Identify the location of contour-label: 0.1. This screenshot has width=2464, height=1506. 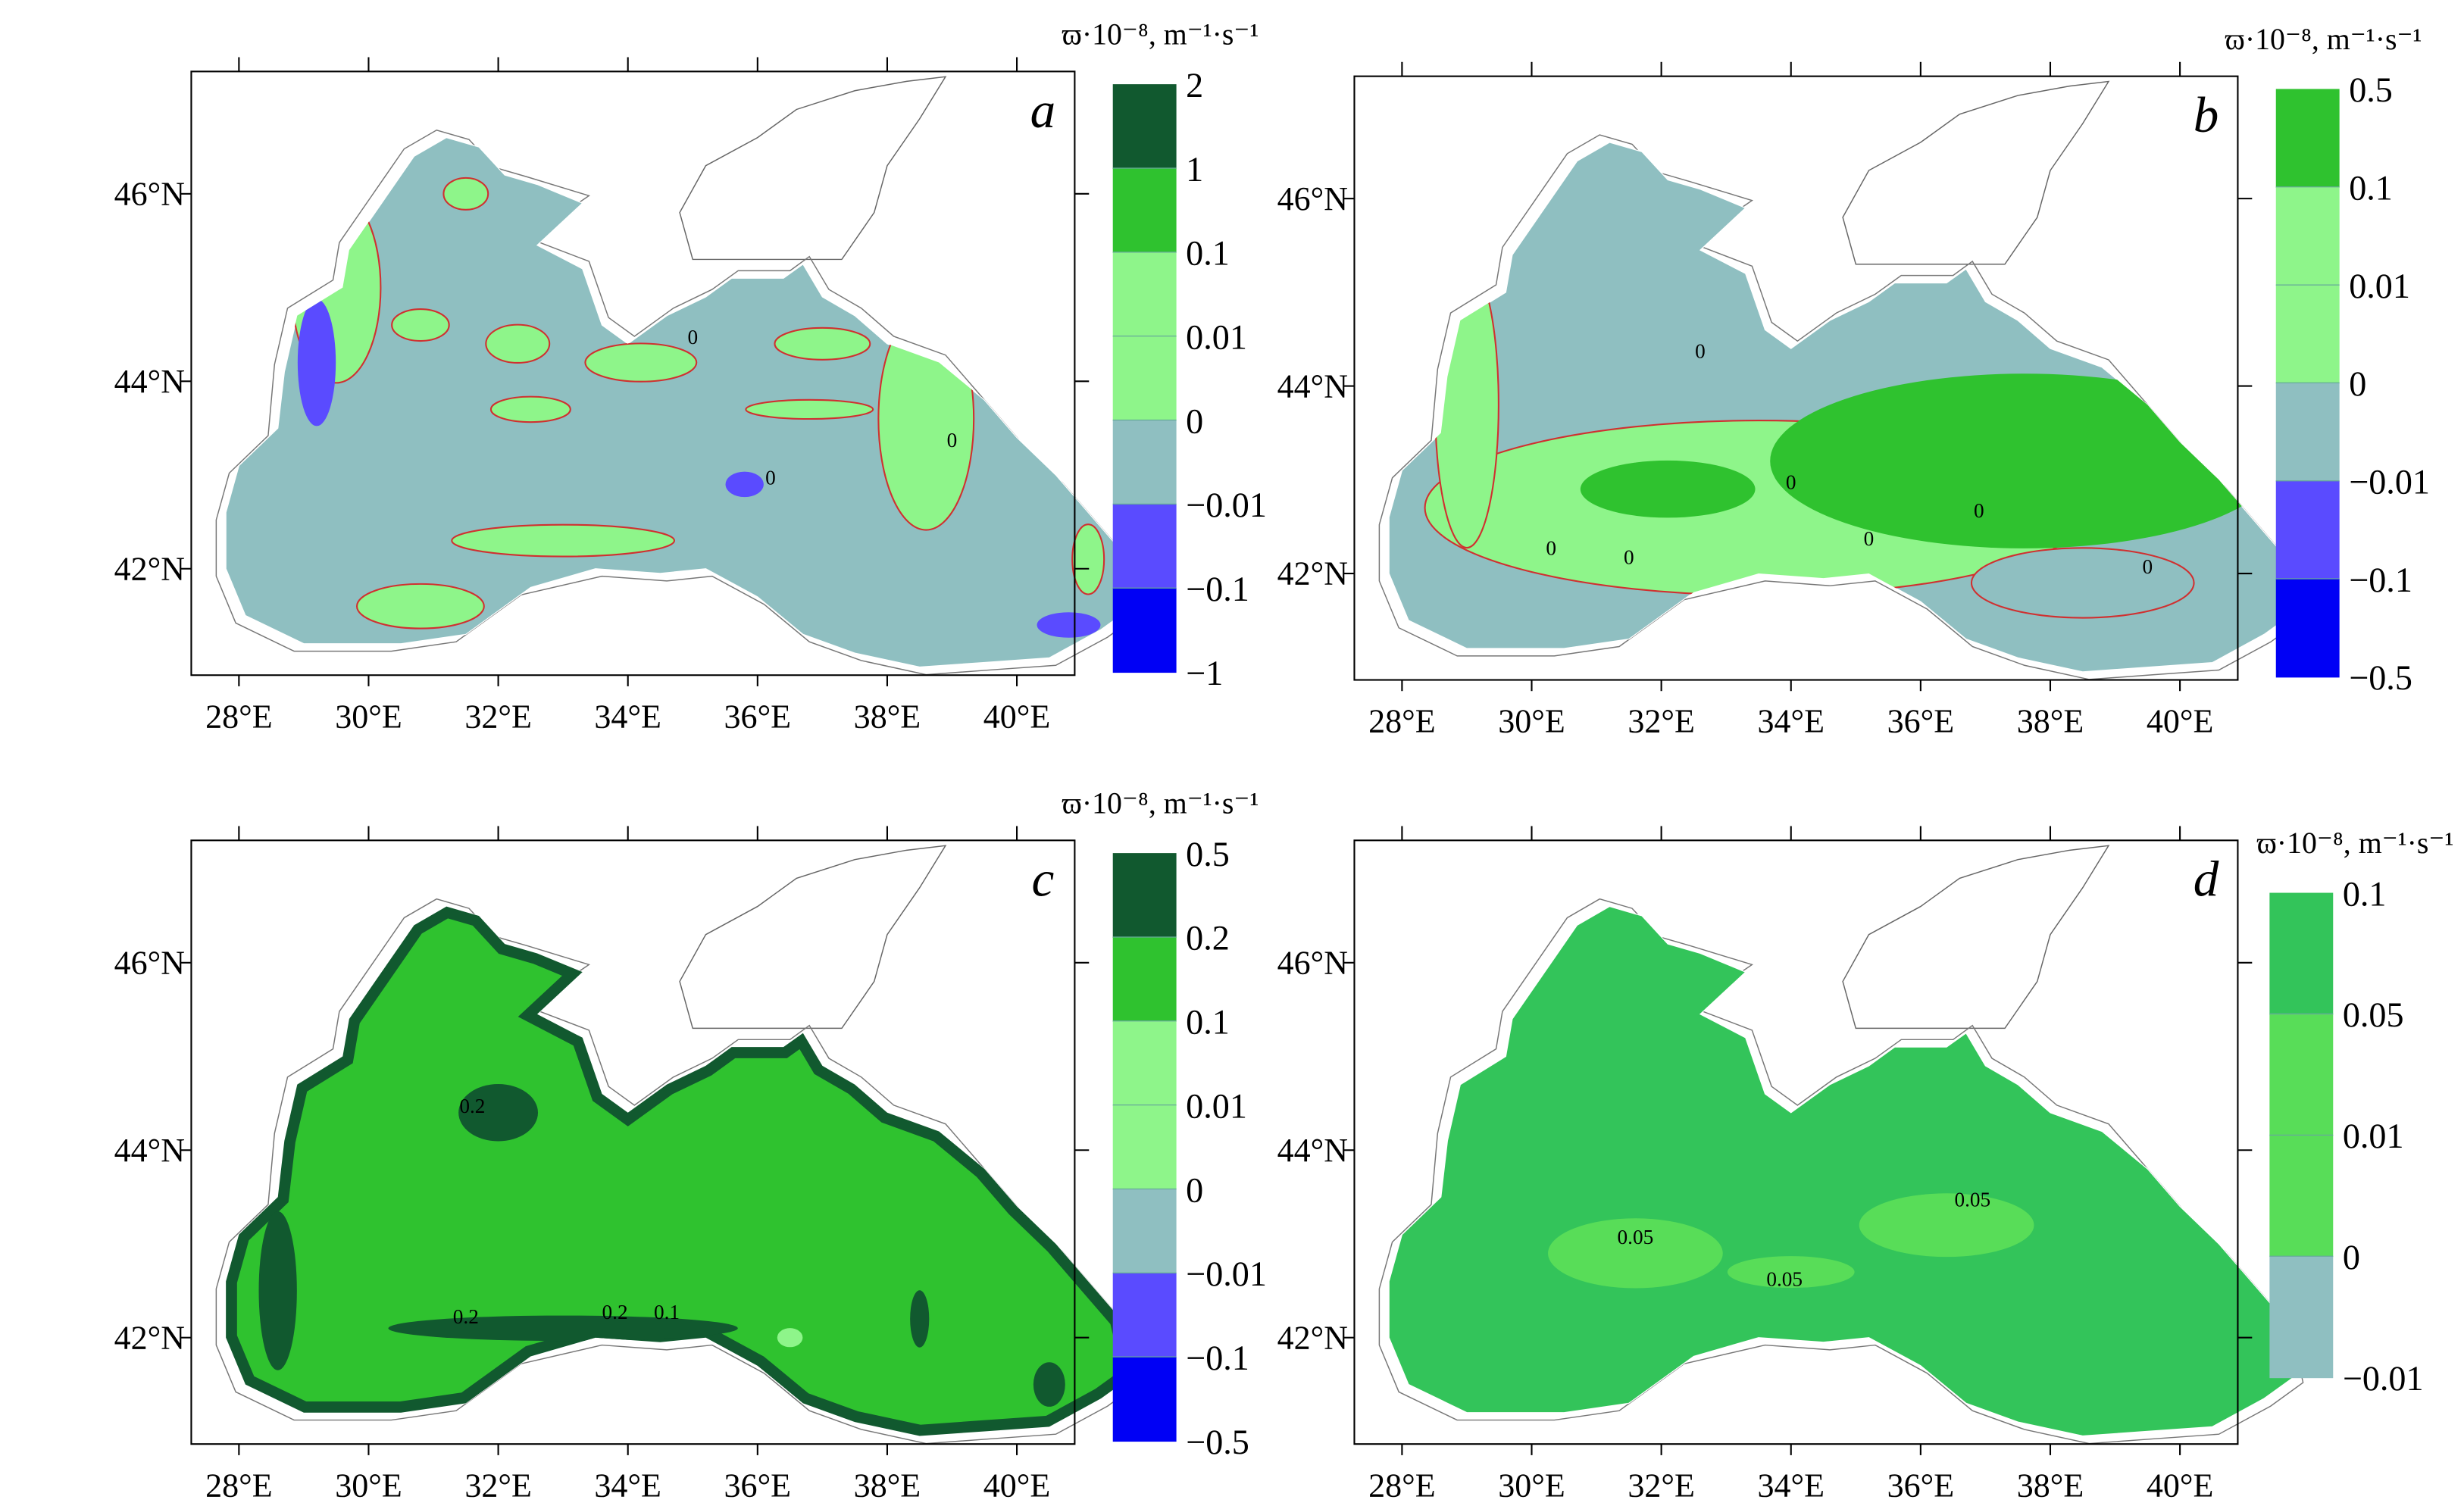
(667, 1312).